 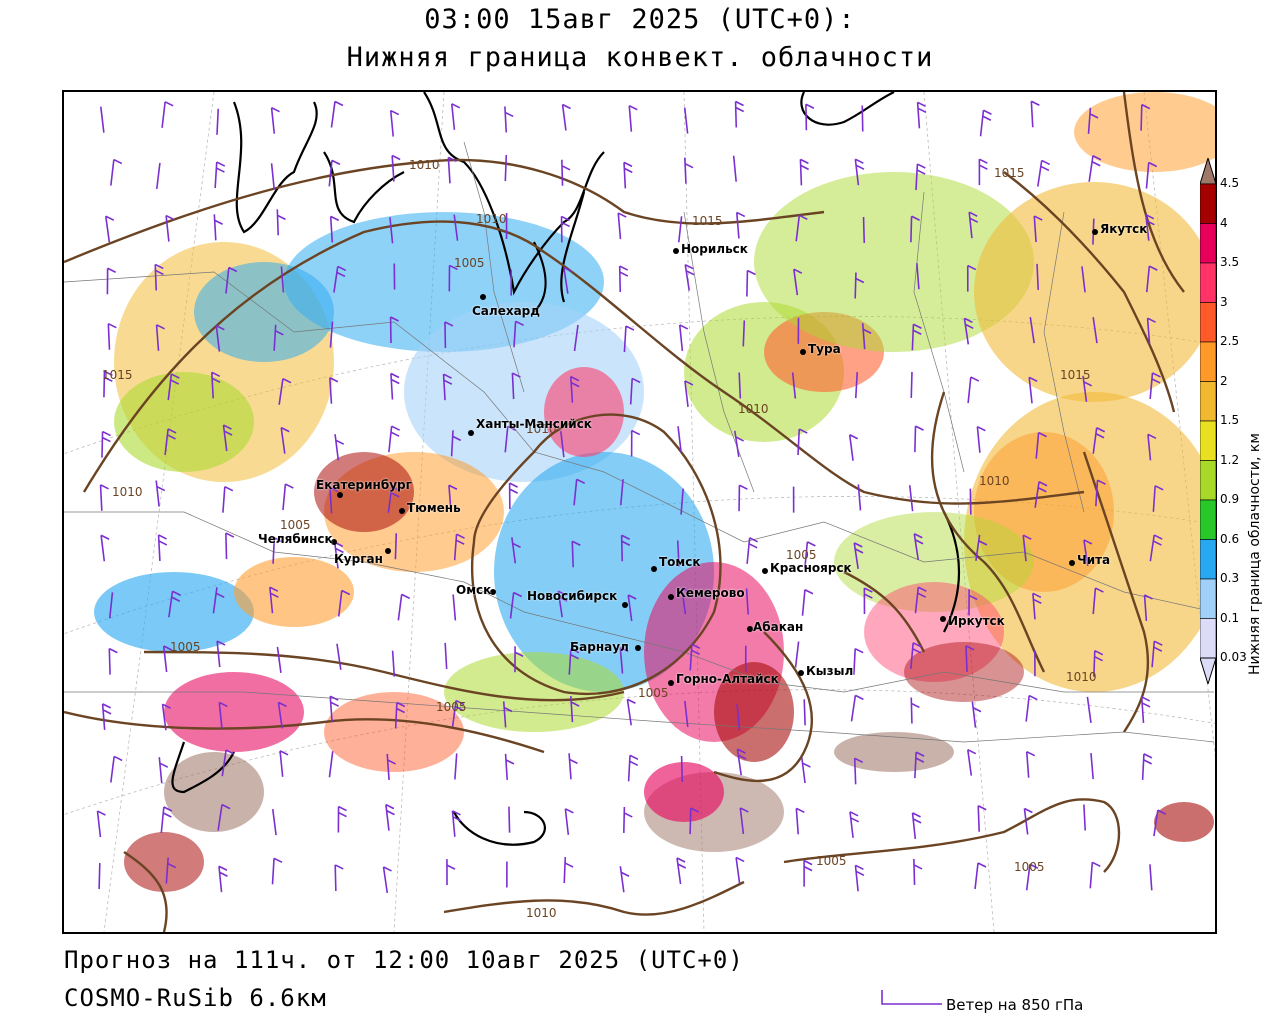 I want to click on map-title: 03:00 15авг 2025 (UTC+0):, so click(x=640, y=19).